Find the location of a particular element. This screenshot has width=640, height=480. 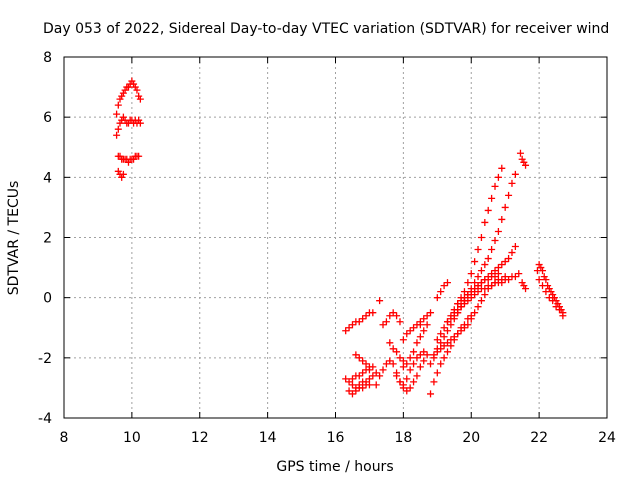

series-early-cluster-bottom is located at coordinates (120, 174).